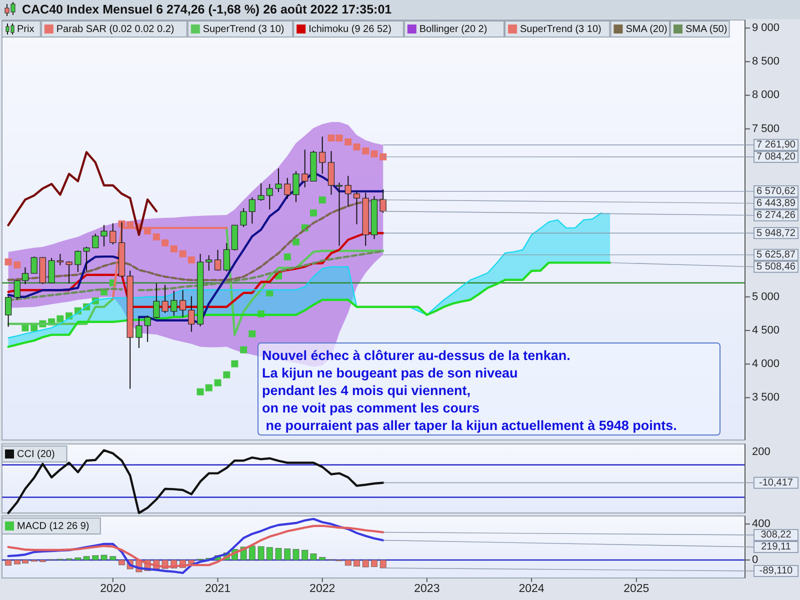 The height and width of the screenshot is (600, 800). What do you see at coordinates (115, 30) in the screenshot?
I see `legend-label: Parab SAR (0.02 0.02 0.2)` at bounding box center [115, 30].